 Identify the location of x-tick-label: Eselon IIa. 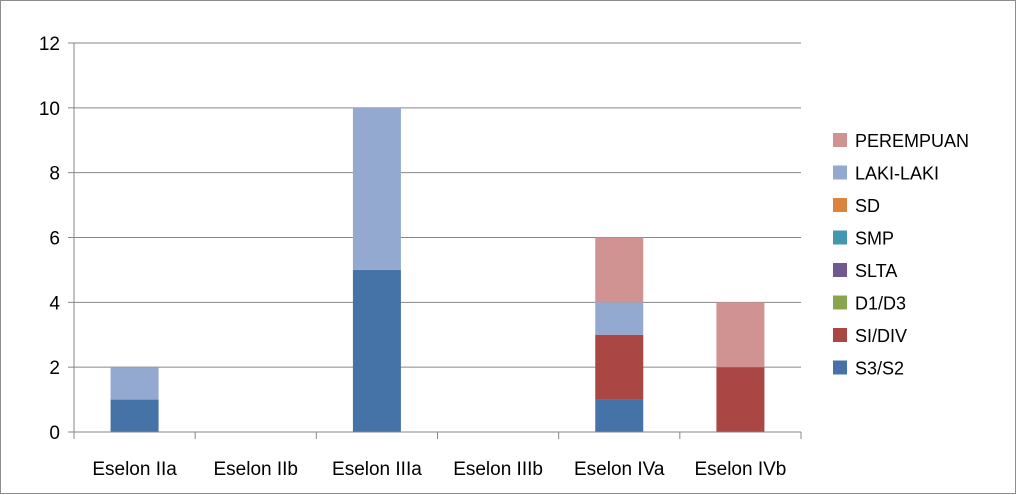
(134, 469).